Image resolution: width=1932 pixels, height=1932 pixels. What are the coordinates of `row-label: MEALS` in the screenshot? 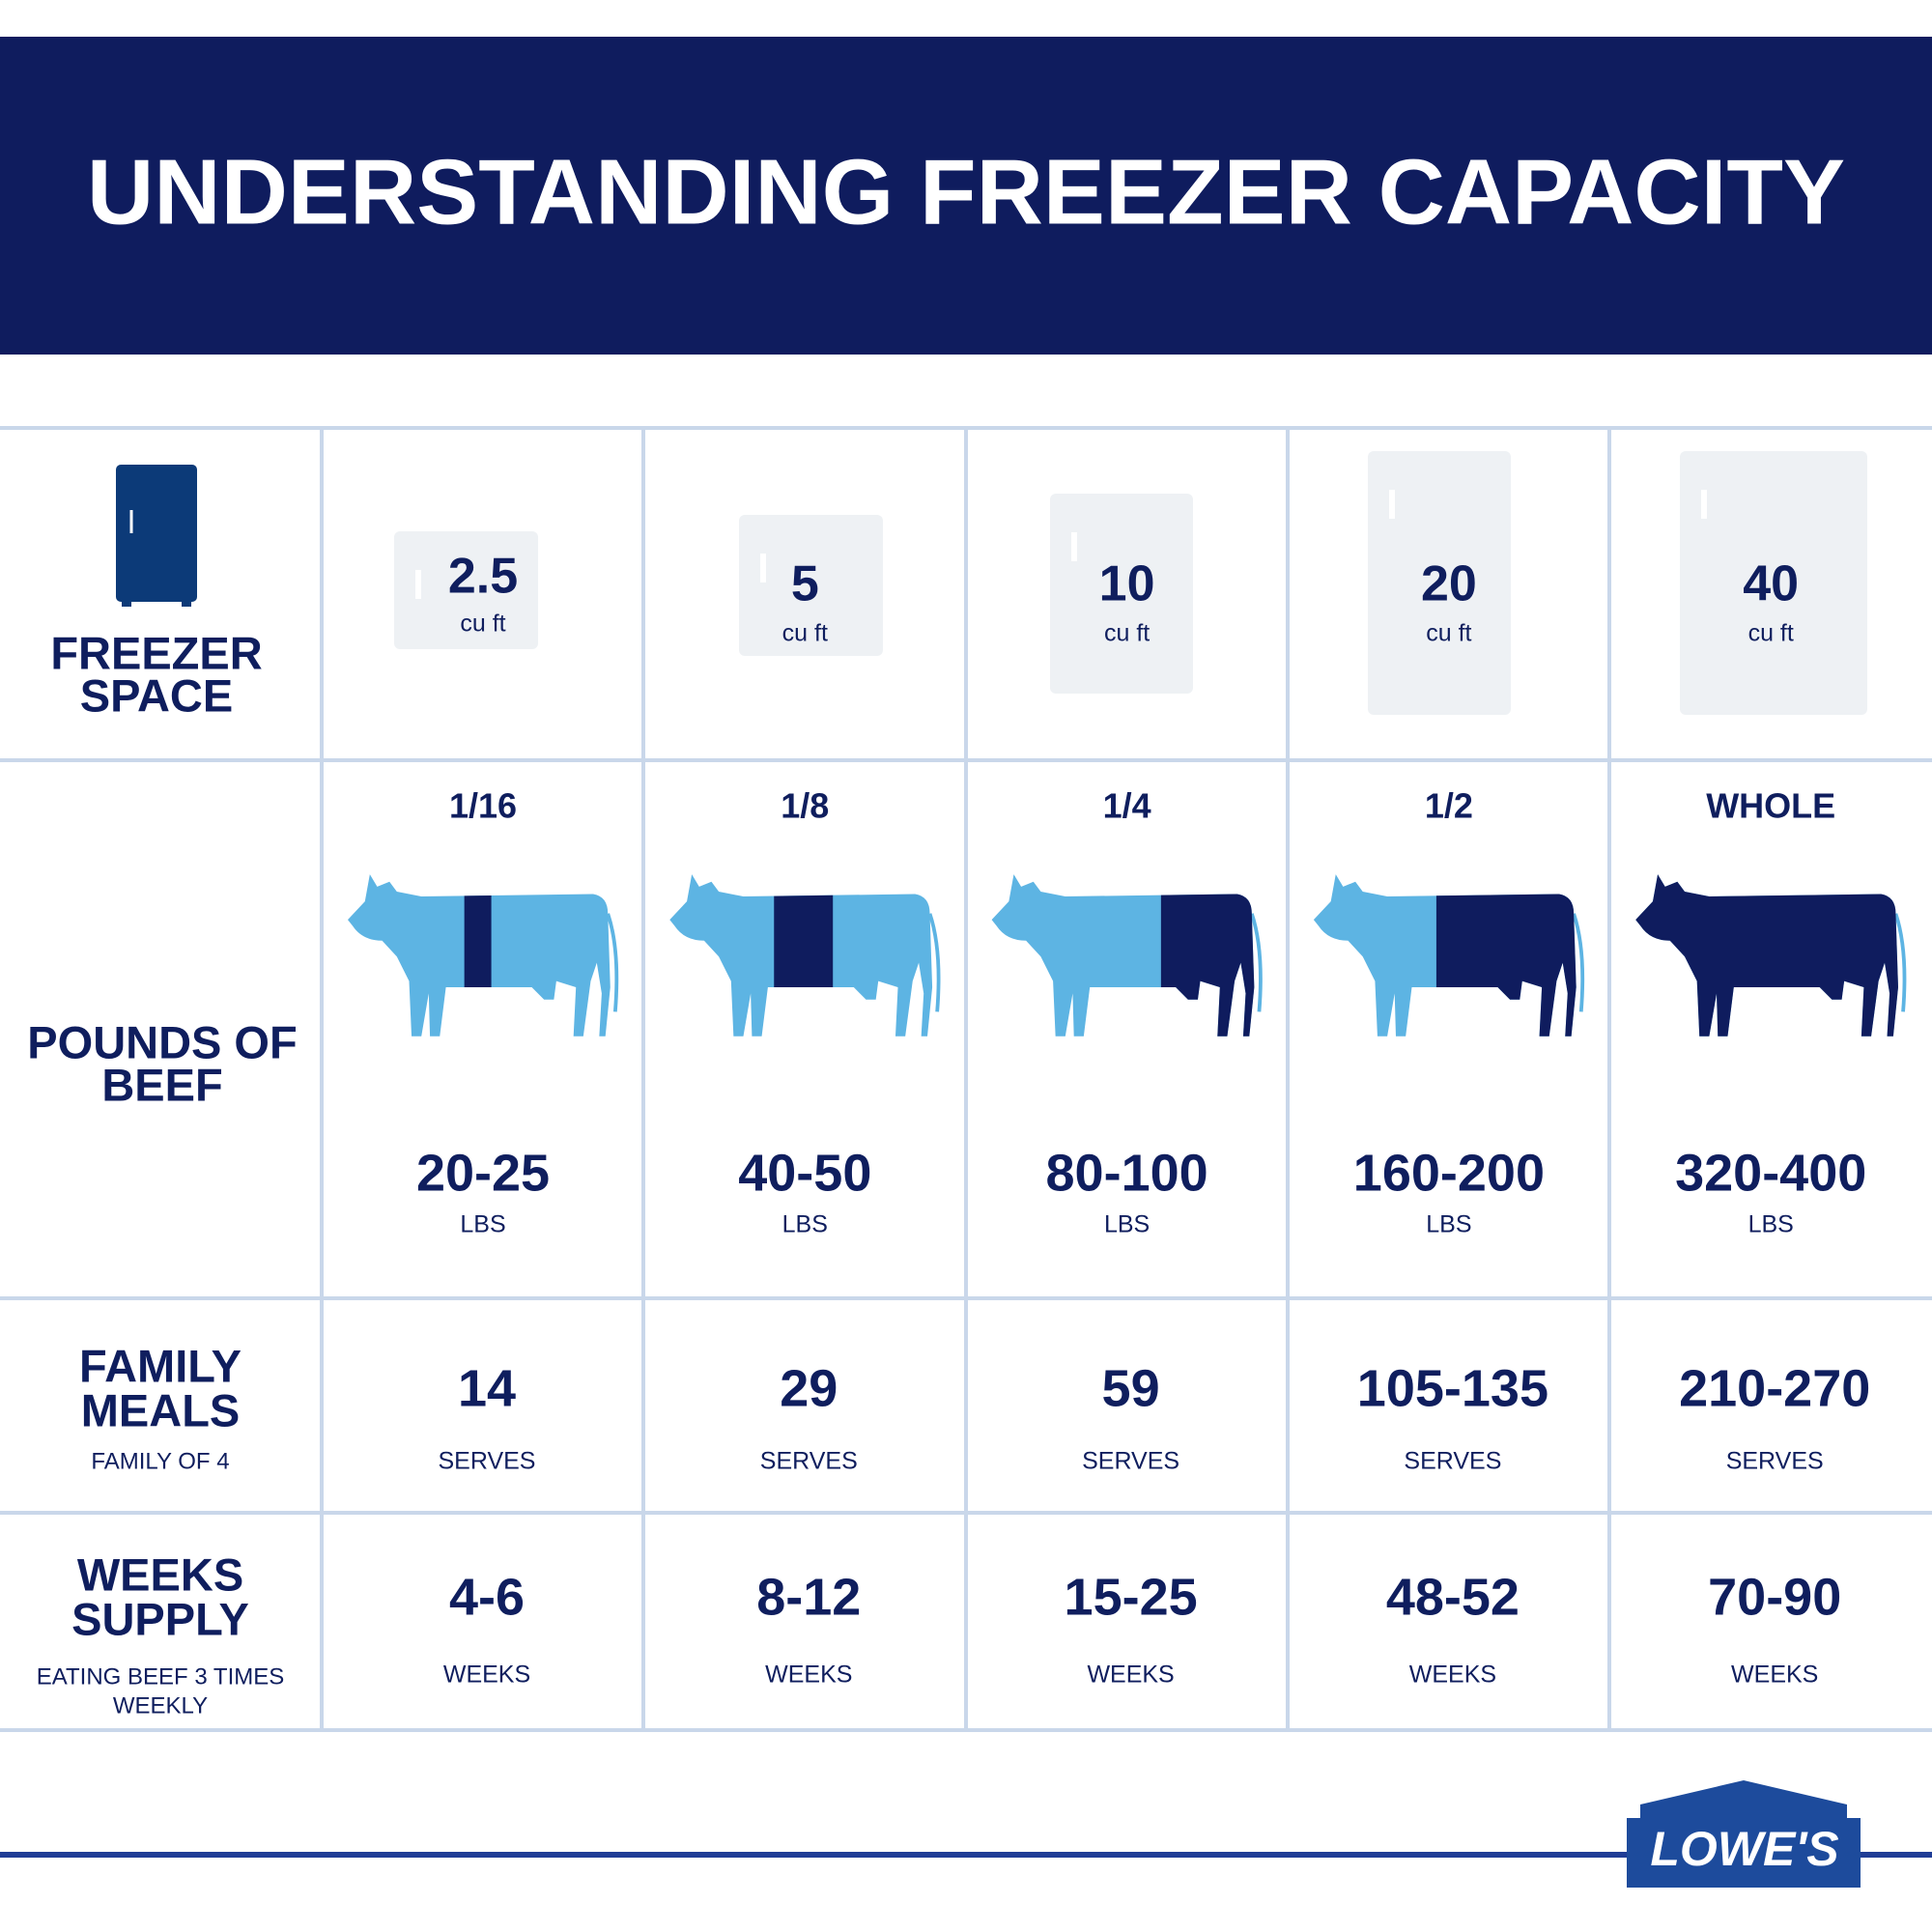 It's located at (161, 1409).